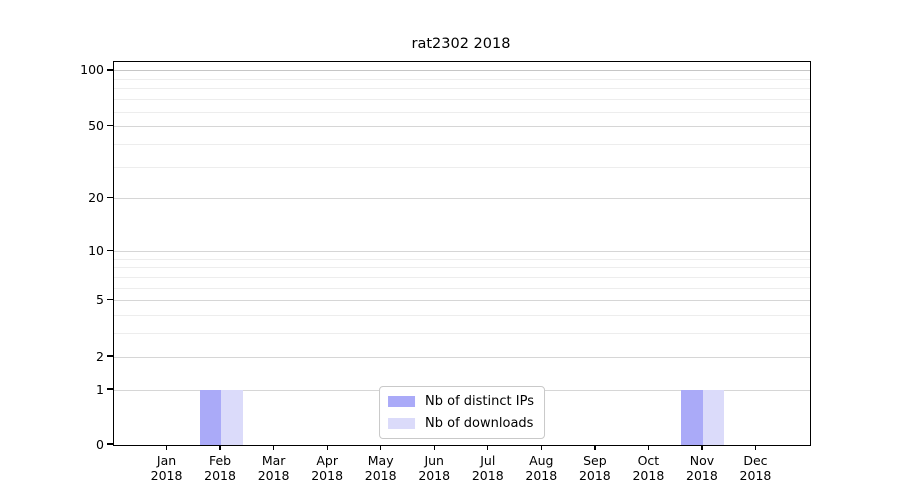 This screenshot has height=500, width=900. What do you see at coordinates (92, 70) in the screenshot?
I see `y-tick-label: 100` at bounding box center [92, 70].